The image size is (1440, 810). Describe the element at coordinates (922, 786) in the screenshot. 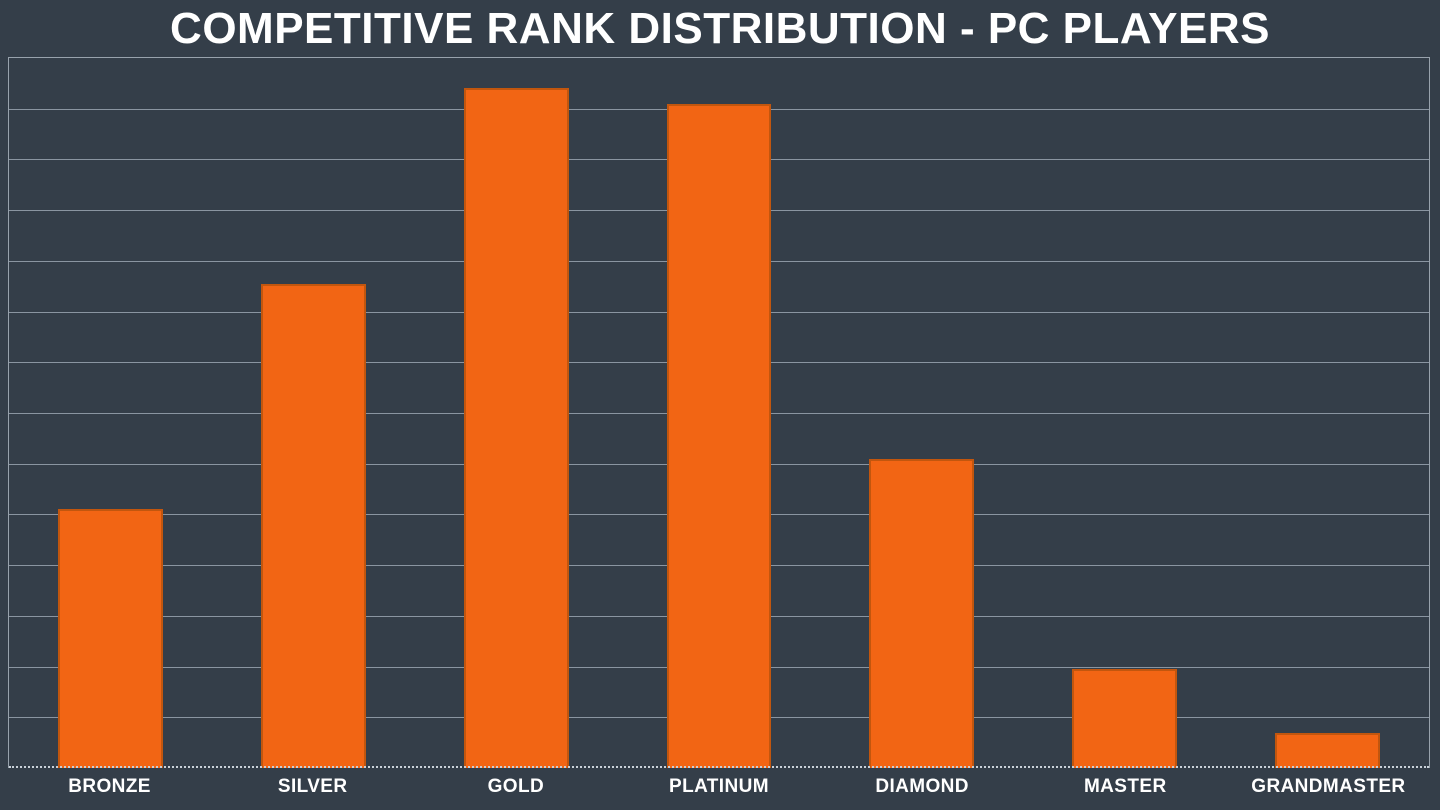

I see `x-axis-label-diamond: DIAMOND` at that location.